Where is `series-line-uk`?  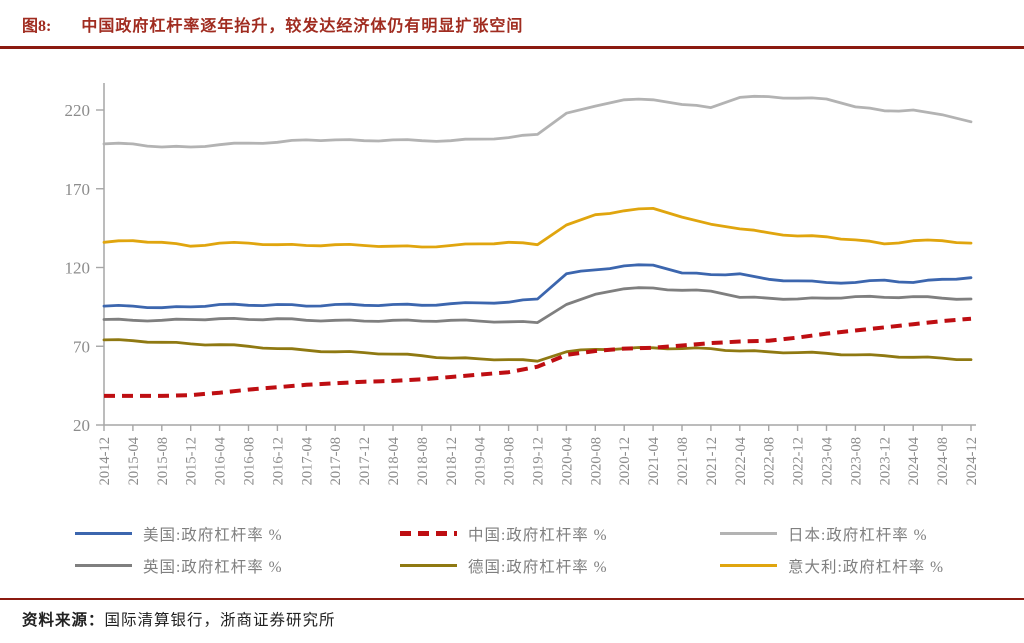
series-line-uk is located at coordinates (537, 305).